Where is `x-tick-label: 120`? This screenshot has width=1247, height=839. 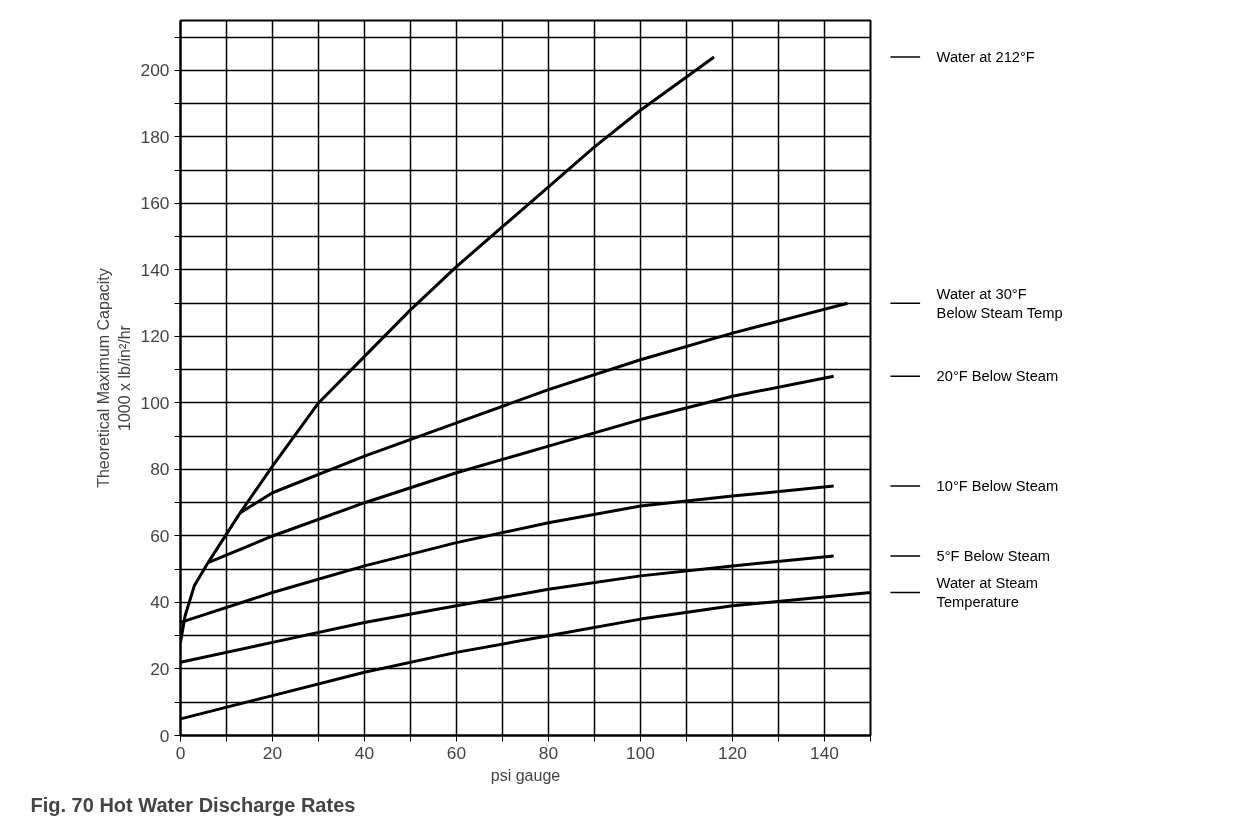 x-tick-label: 120 is located at coordinates (732, 752).